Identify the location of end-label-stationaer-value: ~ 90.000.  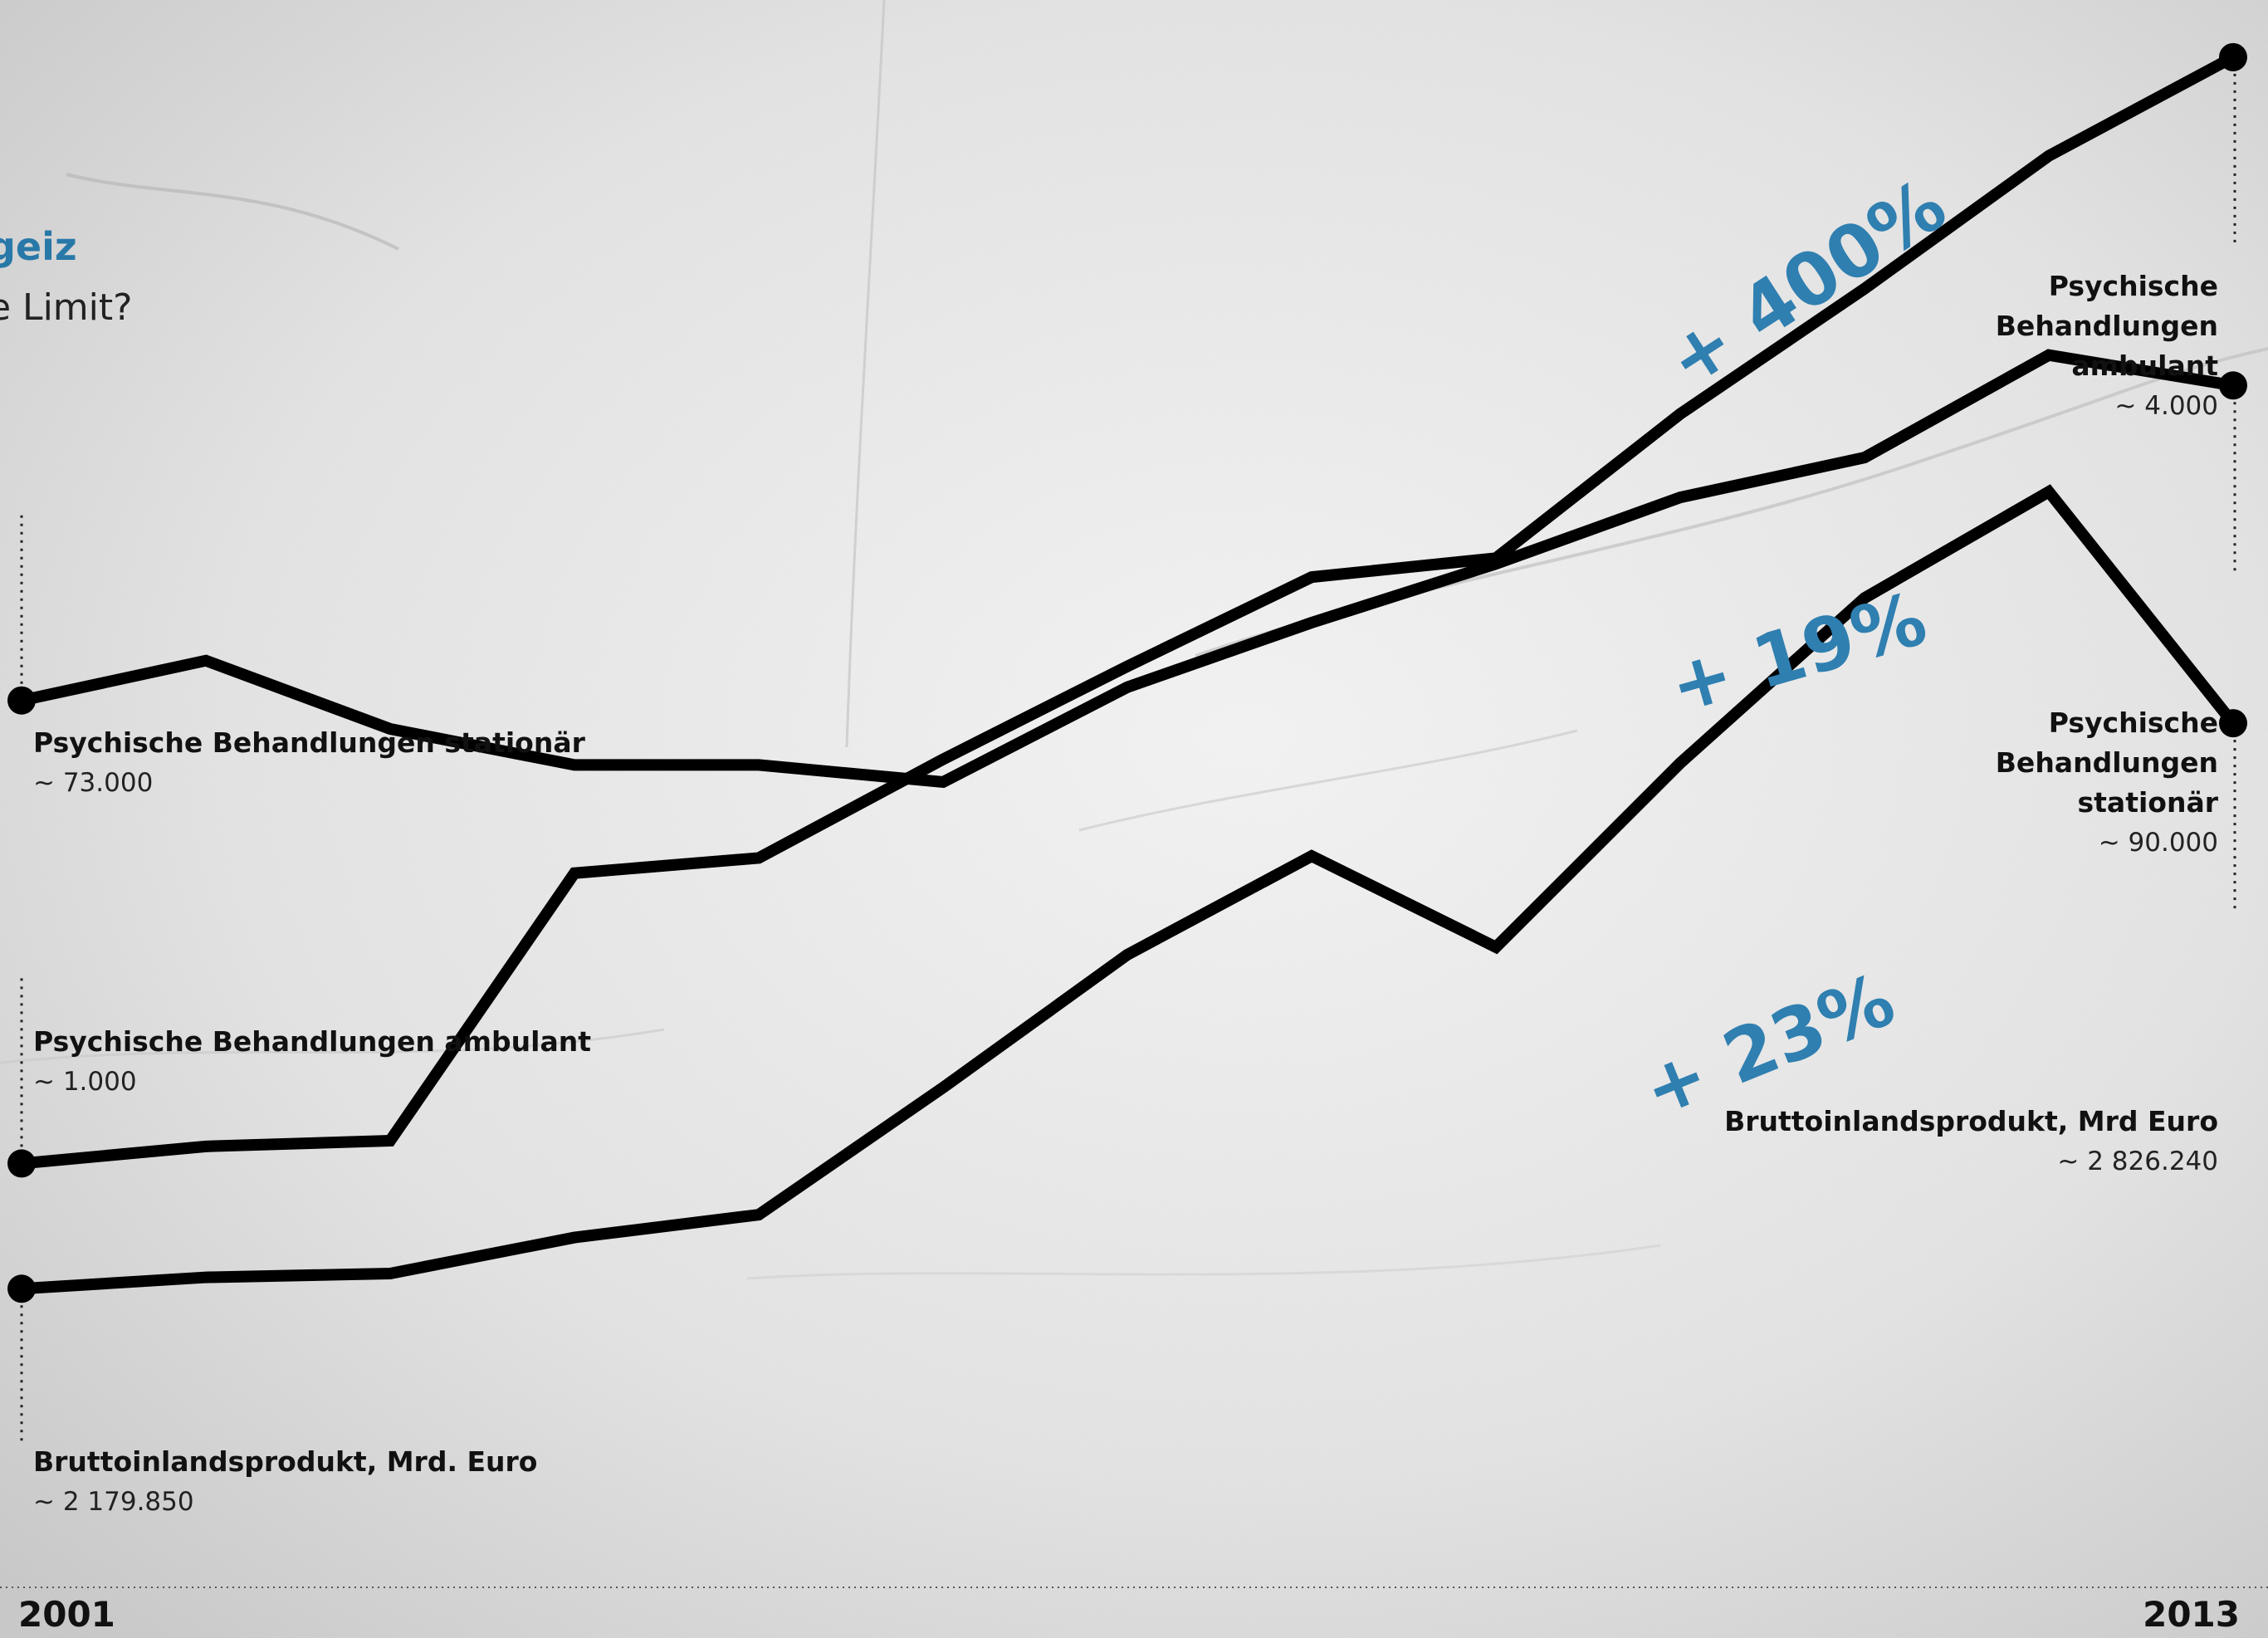
(2158, 843).